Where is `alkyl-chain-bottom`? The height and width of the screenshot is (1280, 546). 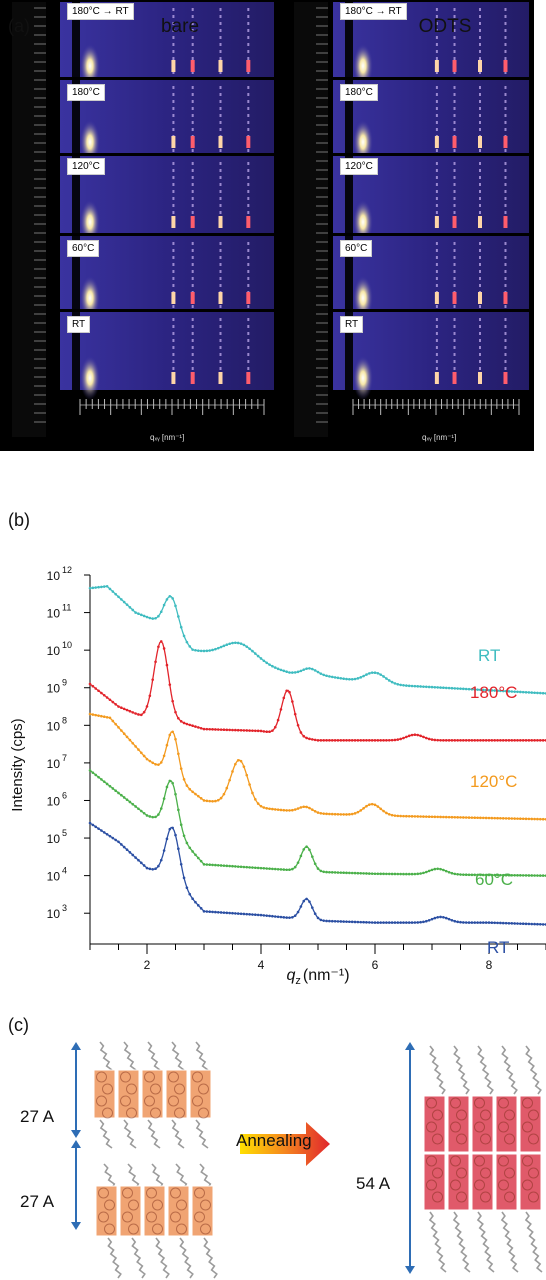
alkyl-chain-bottom is located at coordinates (162, 1258).